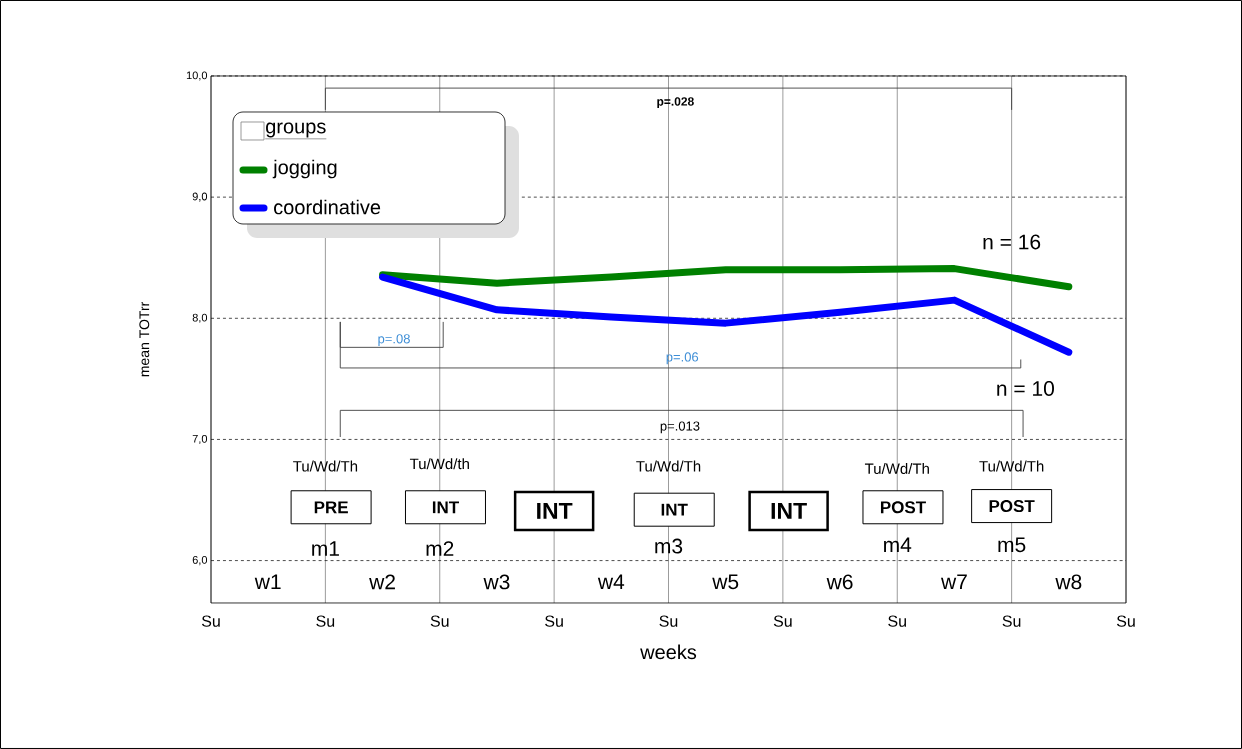  Describe the element at coordinates (327, 207) in the screenshot. I see `legend-label: coordinative` at that location.